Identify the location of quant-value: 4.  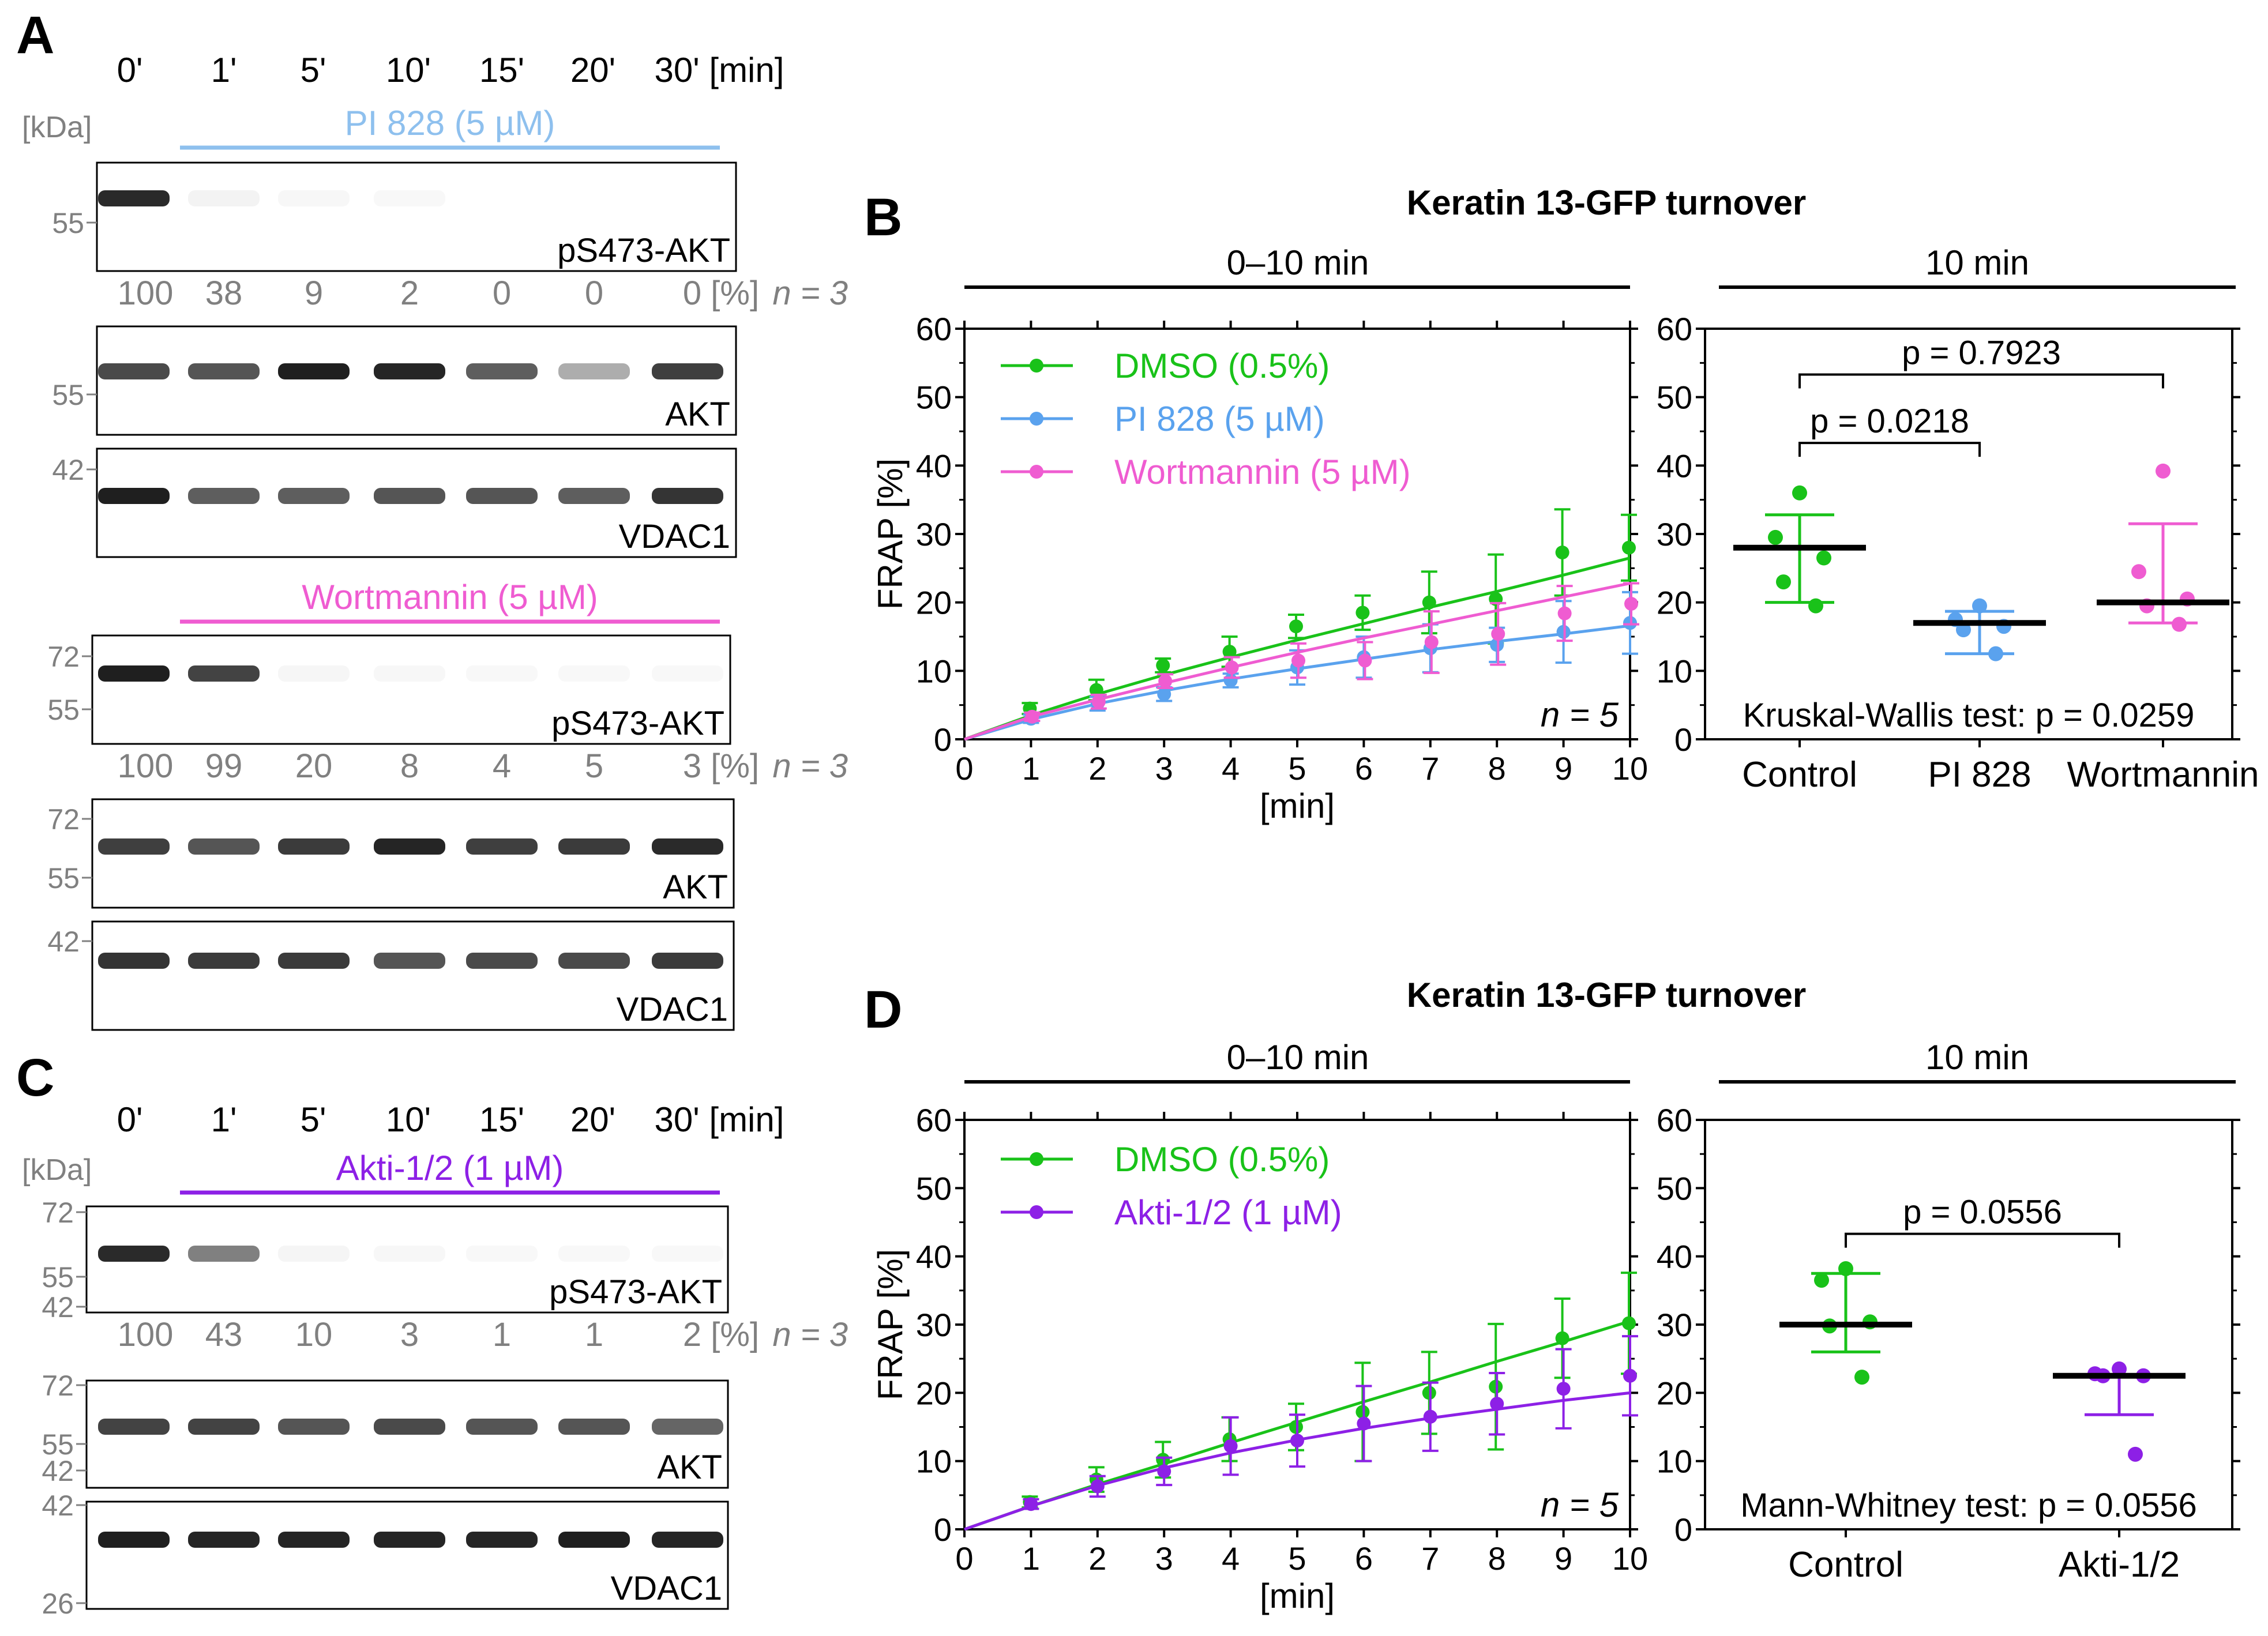
(502, 766).